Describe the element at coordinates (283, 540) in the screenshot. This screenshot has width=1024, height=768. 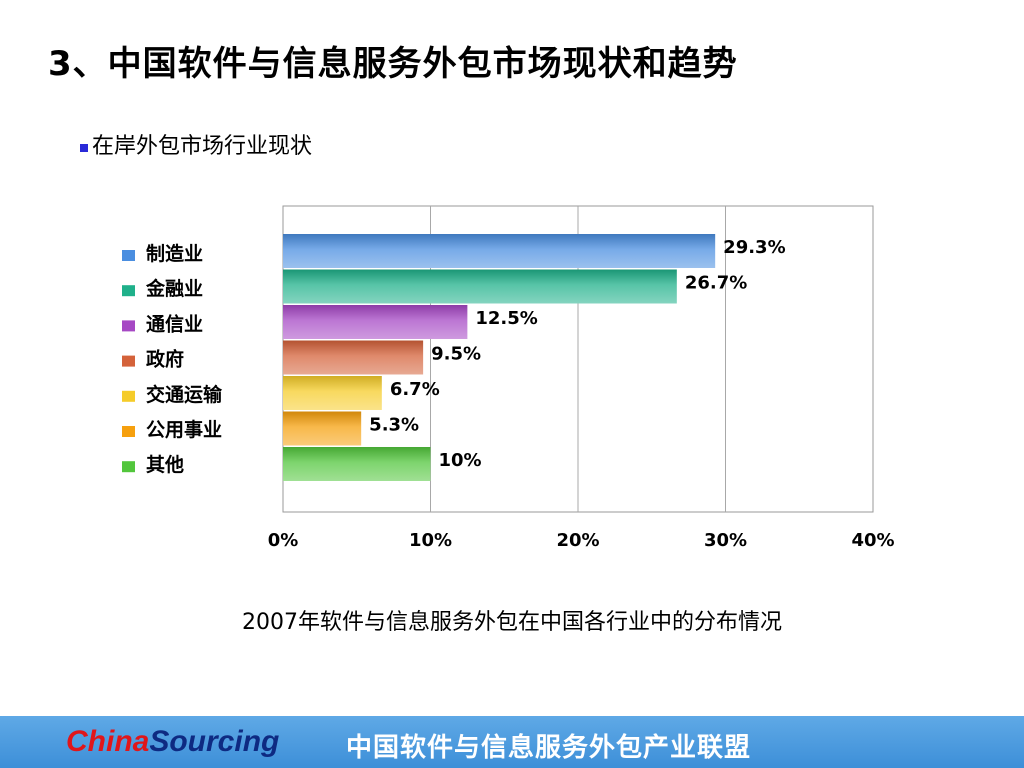
I see `x-tick-label: 0%` at that location.